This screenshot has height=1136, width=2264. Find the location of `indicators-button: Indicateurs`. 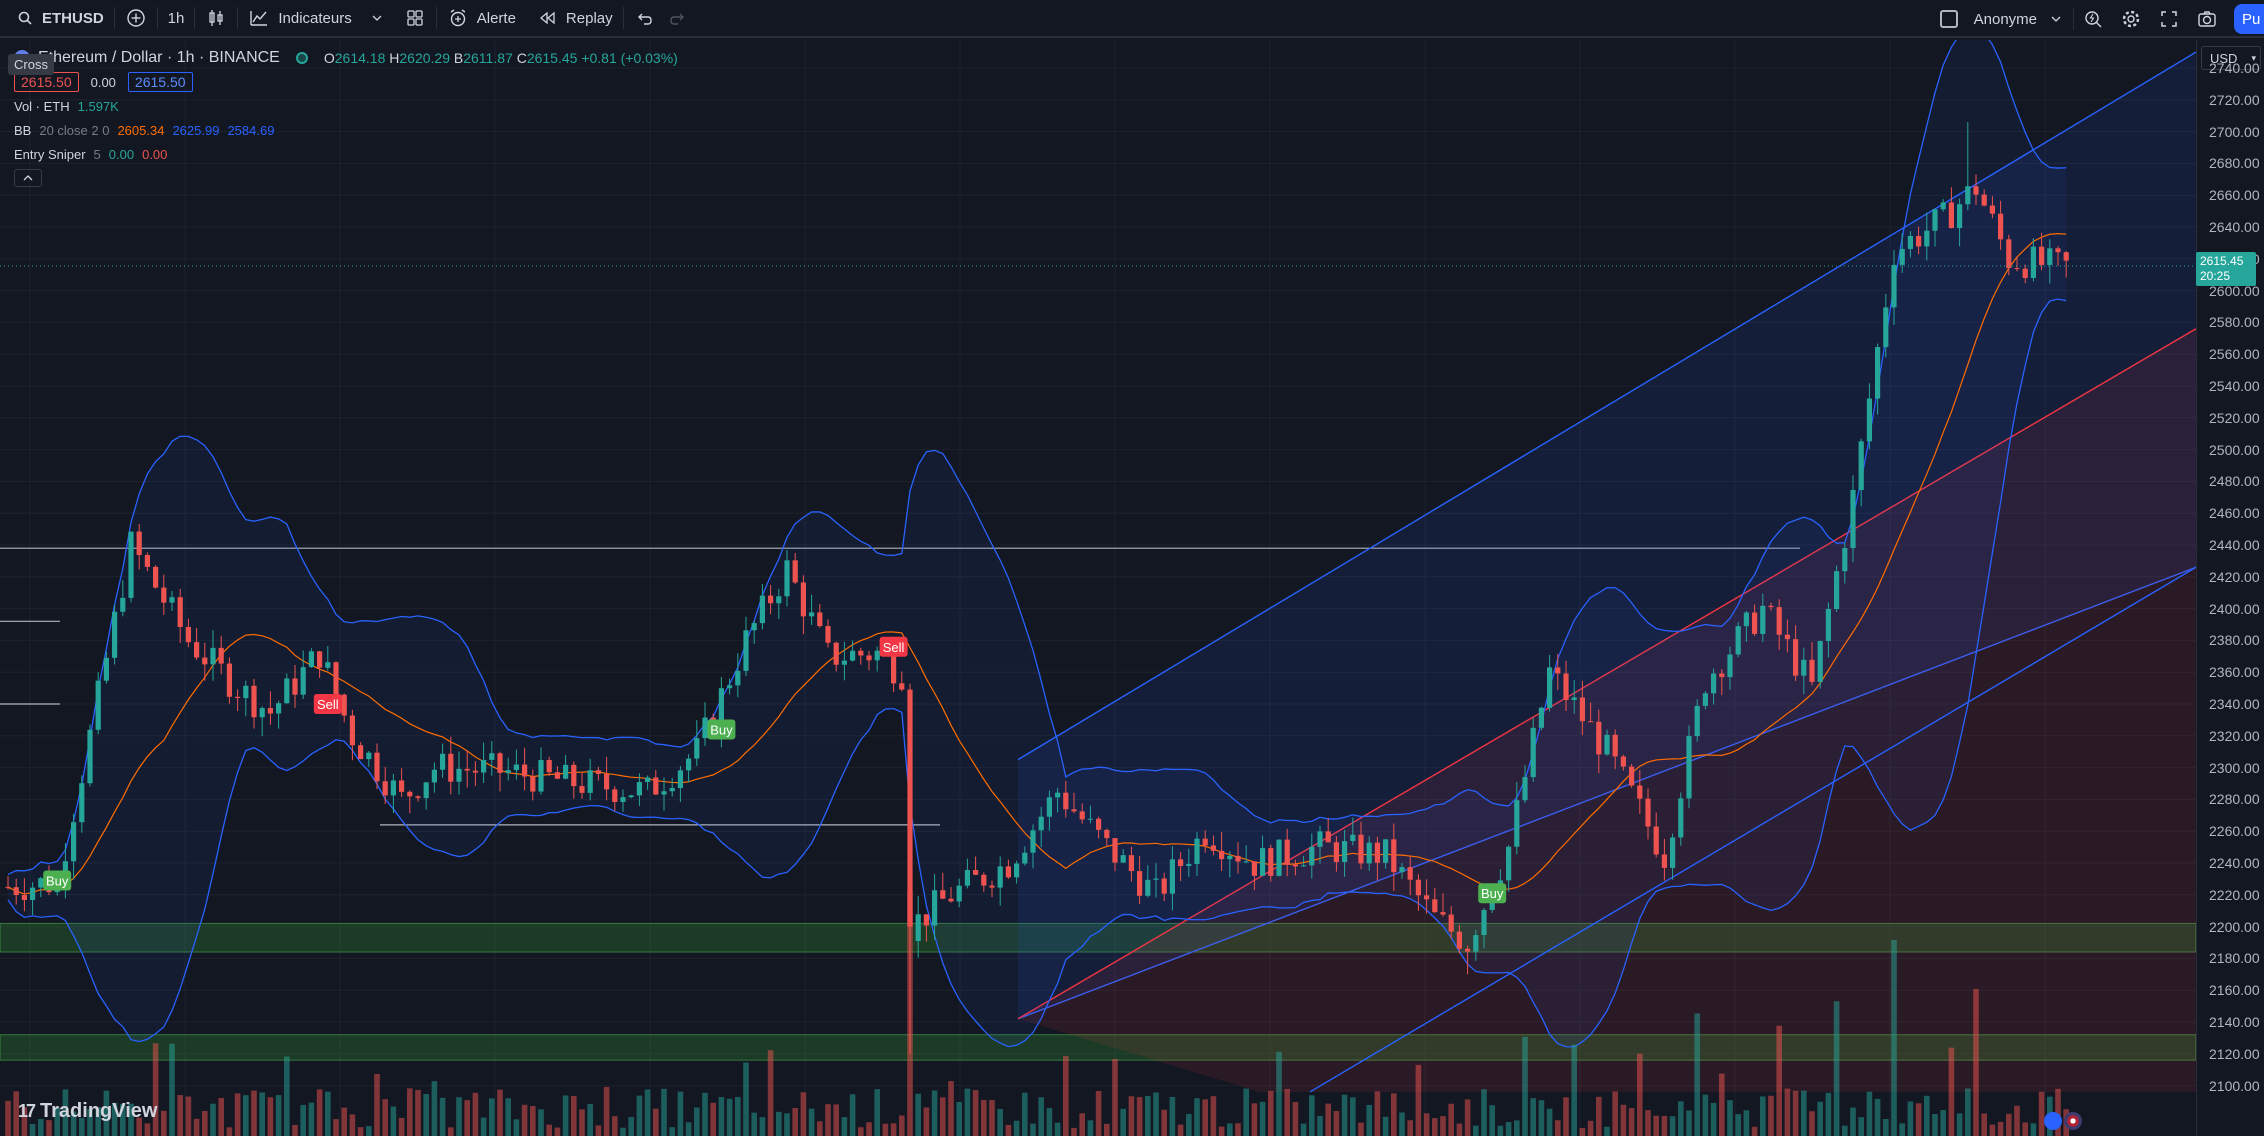

indicators-button: Indicateurs is located at coordinates (315, 18).